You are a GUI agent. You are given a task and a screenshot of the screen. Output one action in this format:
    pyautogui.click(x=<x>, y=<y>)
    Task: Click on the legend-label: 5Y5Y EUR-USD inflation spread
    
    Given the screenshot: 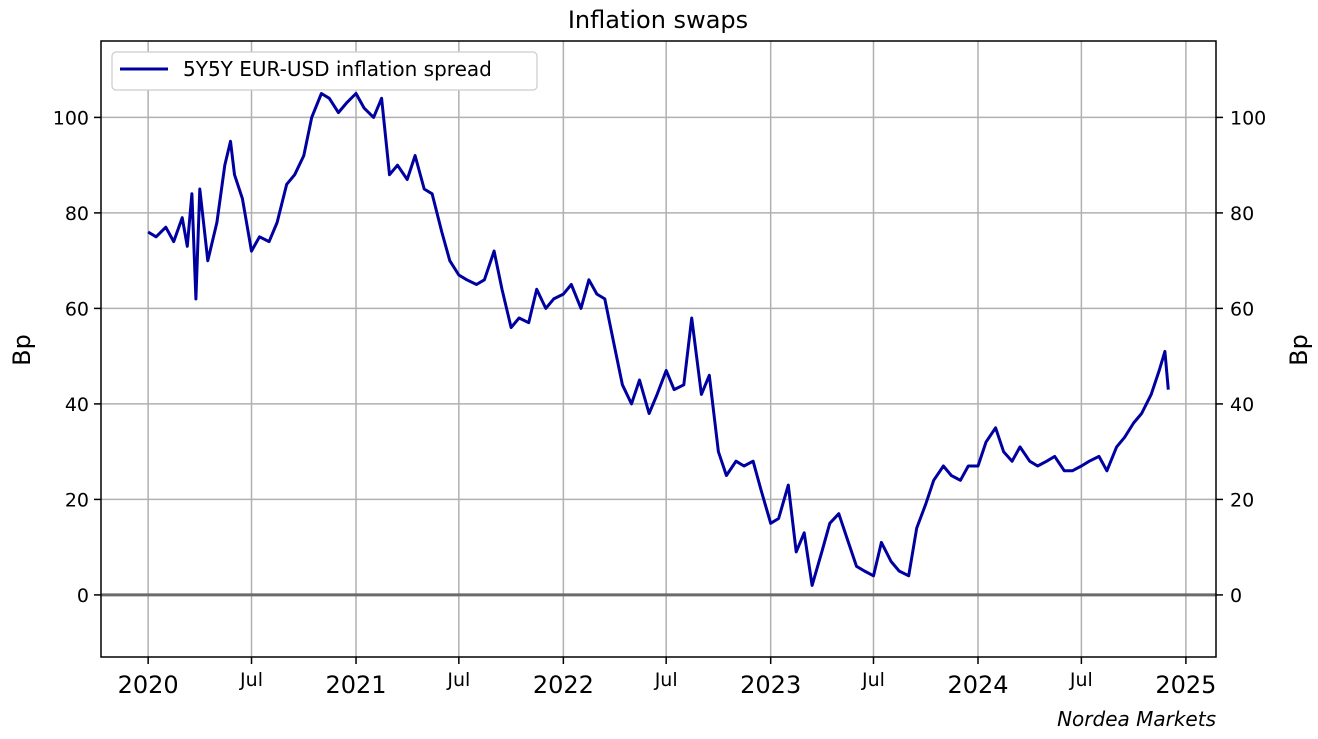 What is the action you would take?
    pyautogui.click(x=337, y=69)
    